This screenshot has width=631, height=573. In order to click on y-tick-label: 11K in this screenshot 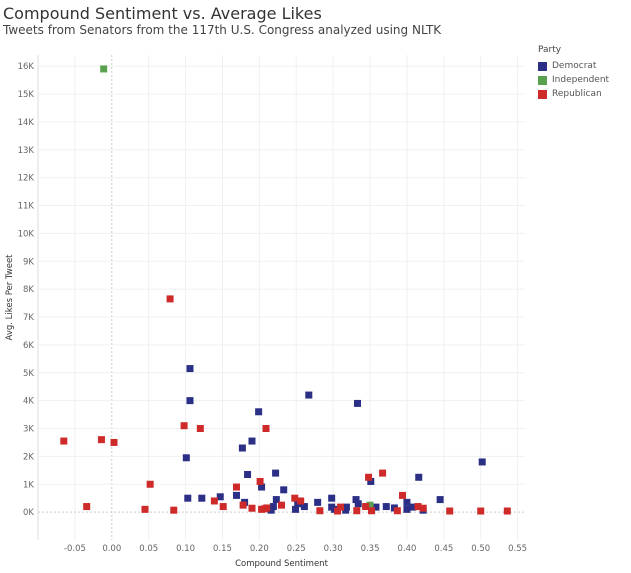, I will do `click(26, 207)`.